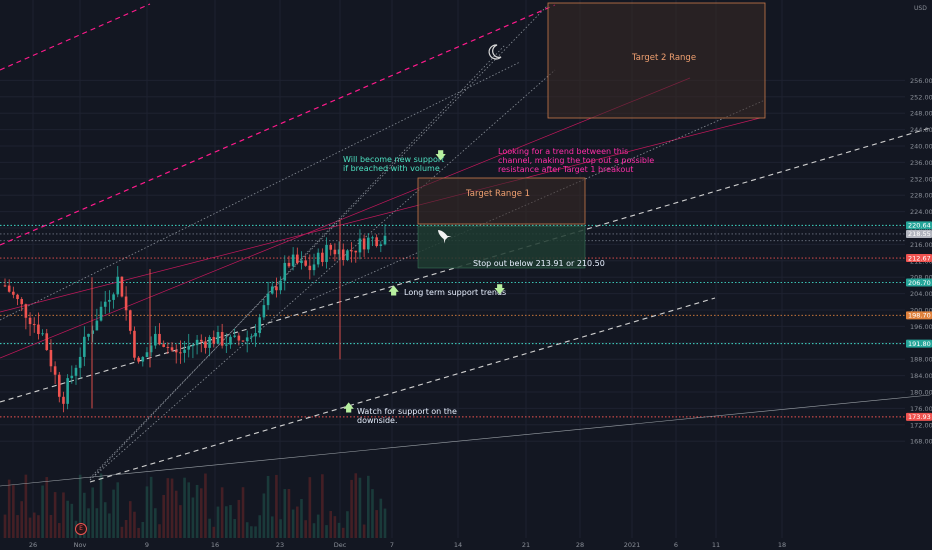 This screenshot has width=932, height=550. What do you see at coordinates (921, 163) in the screenshot?
I see `y-tick-label: 236.00` at bounding box center [921, 163].